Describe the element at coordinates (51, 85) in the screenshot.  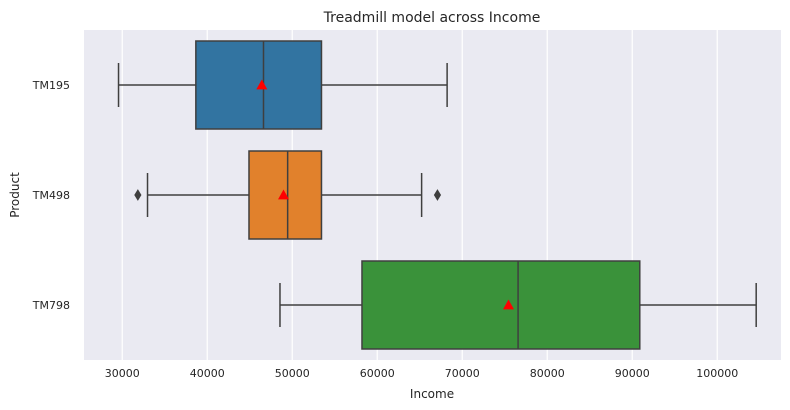
I see `y-tick-label: TM195` at that location.